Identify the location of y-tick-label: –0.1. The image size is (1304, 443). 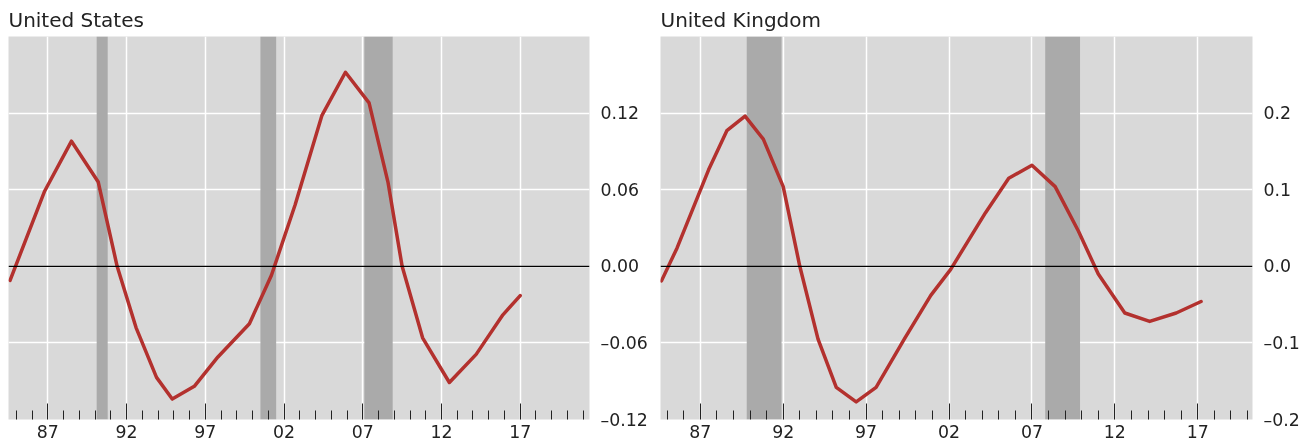
(1281, 342).